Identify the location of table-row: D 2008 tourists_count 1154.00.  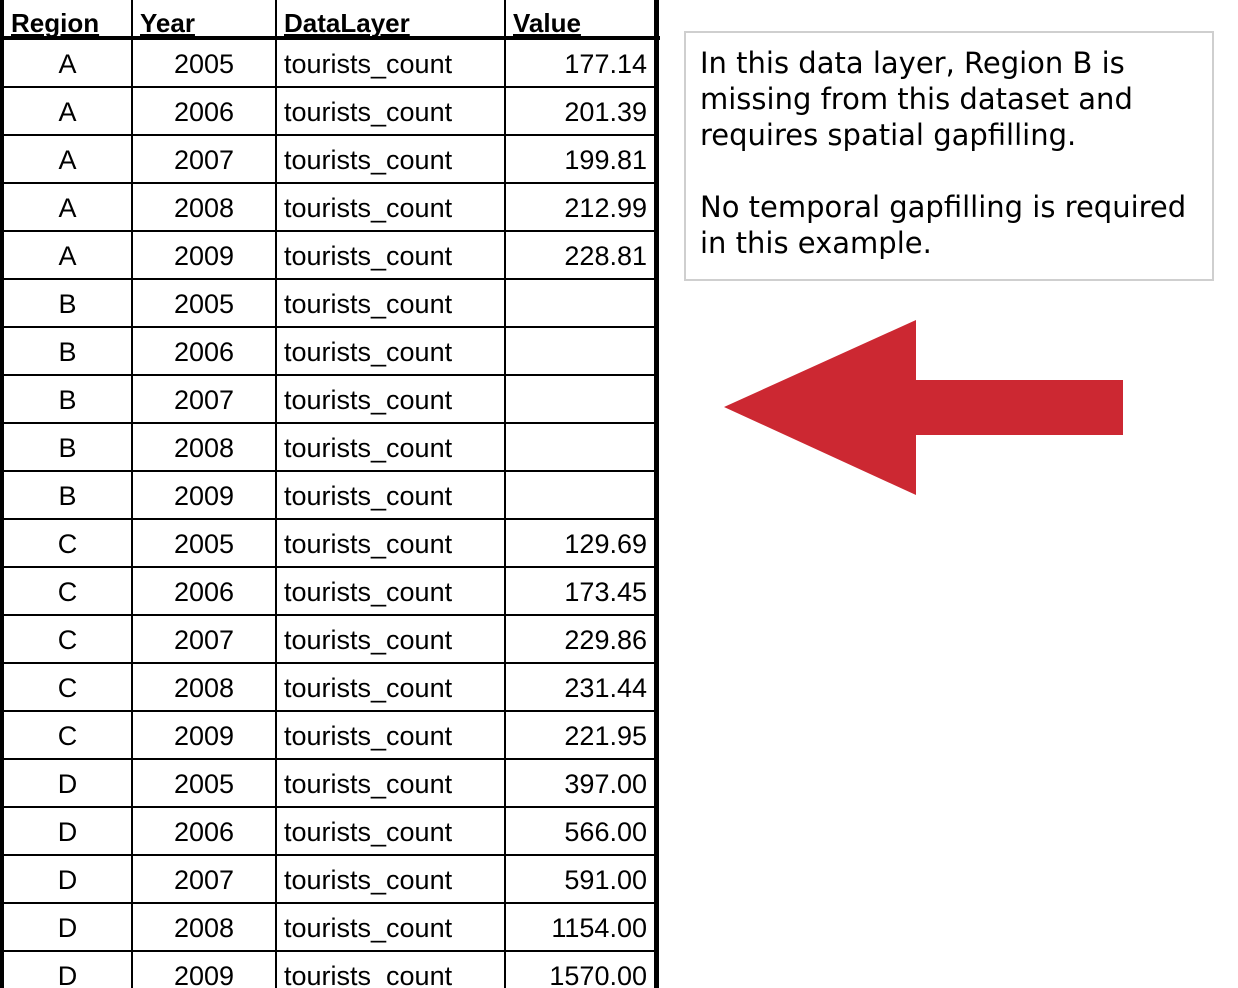
(330, 928).